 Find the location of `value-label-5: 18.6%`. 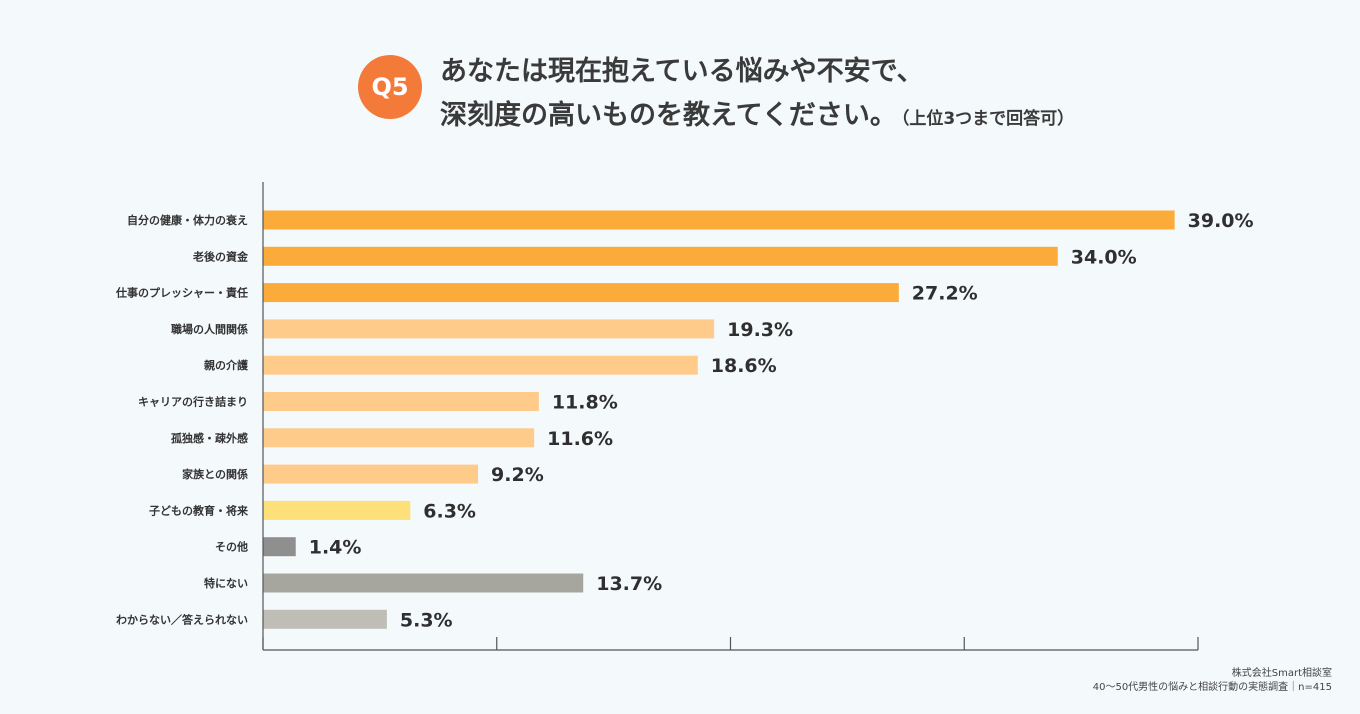

value-label-5: 18.6% is located at coordinates (744, 366).